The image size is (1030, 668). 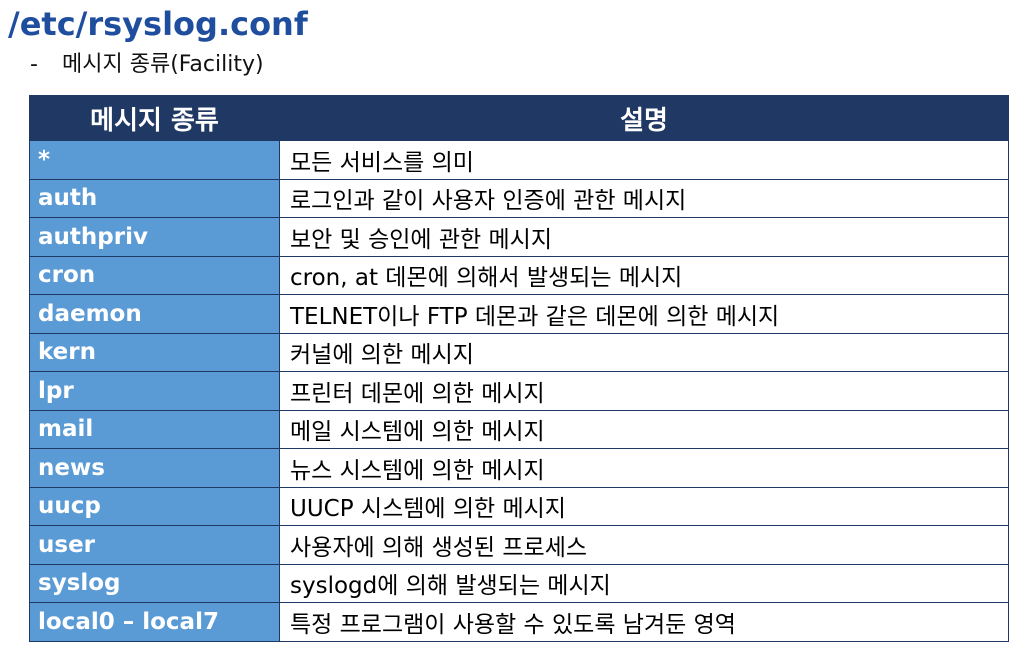 What do you see at coordinates (154, 429) in the screenshot?
I see `facility-cell: mail` at bounding box center [154, 429].